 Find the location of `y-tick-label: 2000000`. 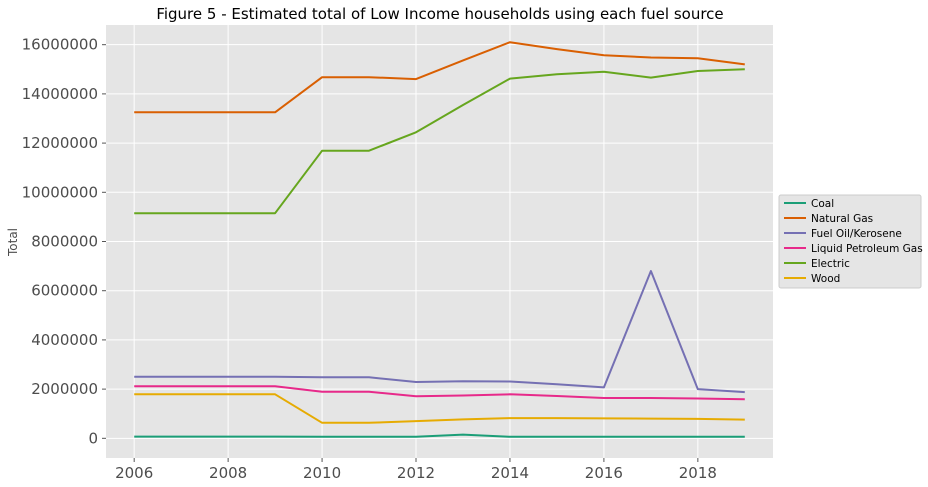

y-tick-label: 2000000 is located at coordinates (64, 389).